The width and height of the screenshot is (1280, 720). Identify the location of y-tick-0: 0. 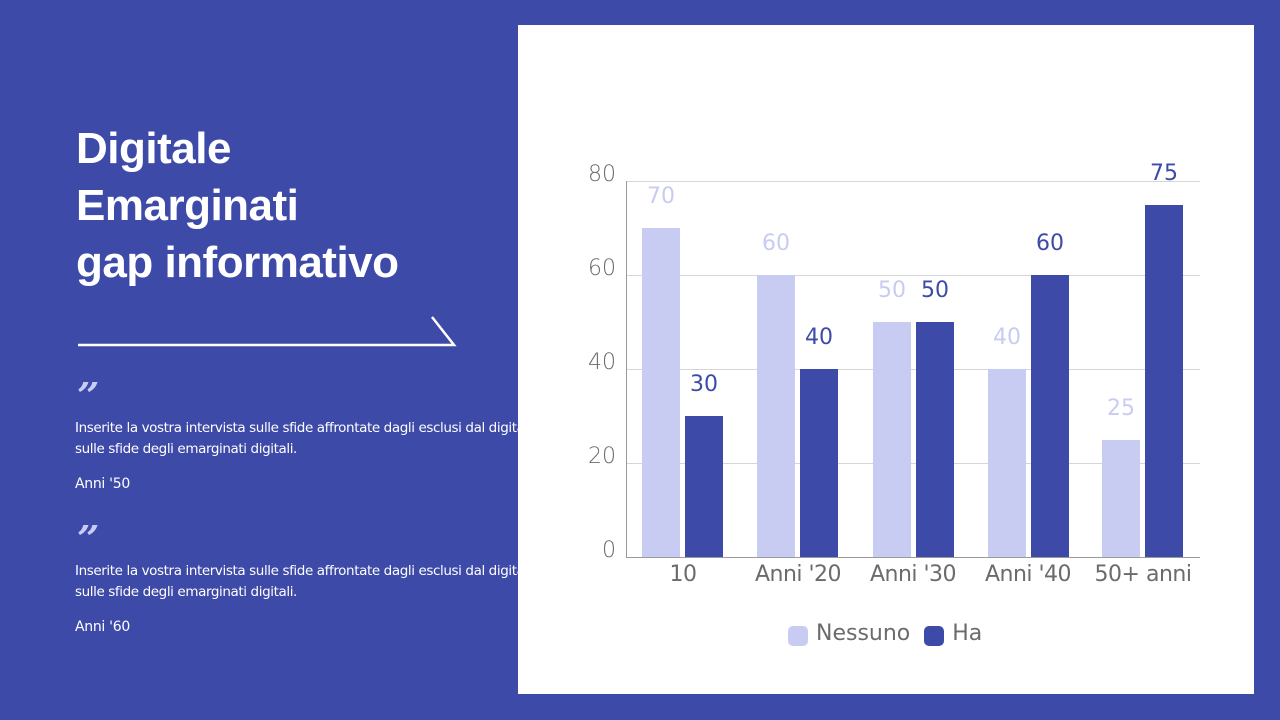
(609, 550).